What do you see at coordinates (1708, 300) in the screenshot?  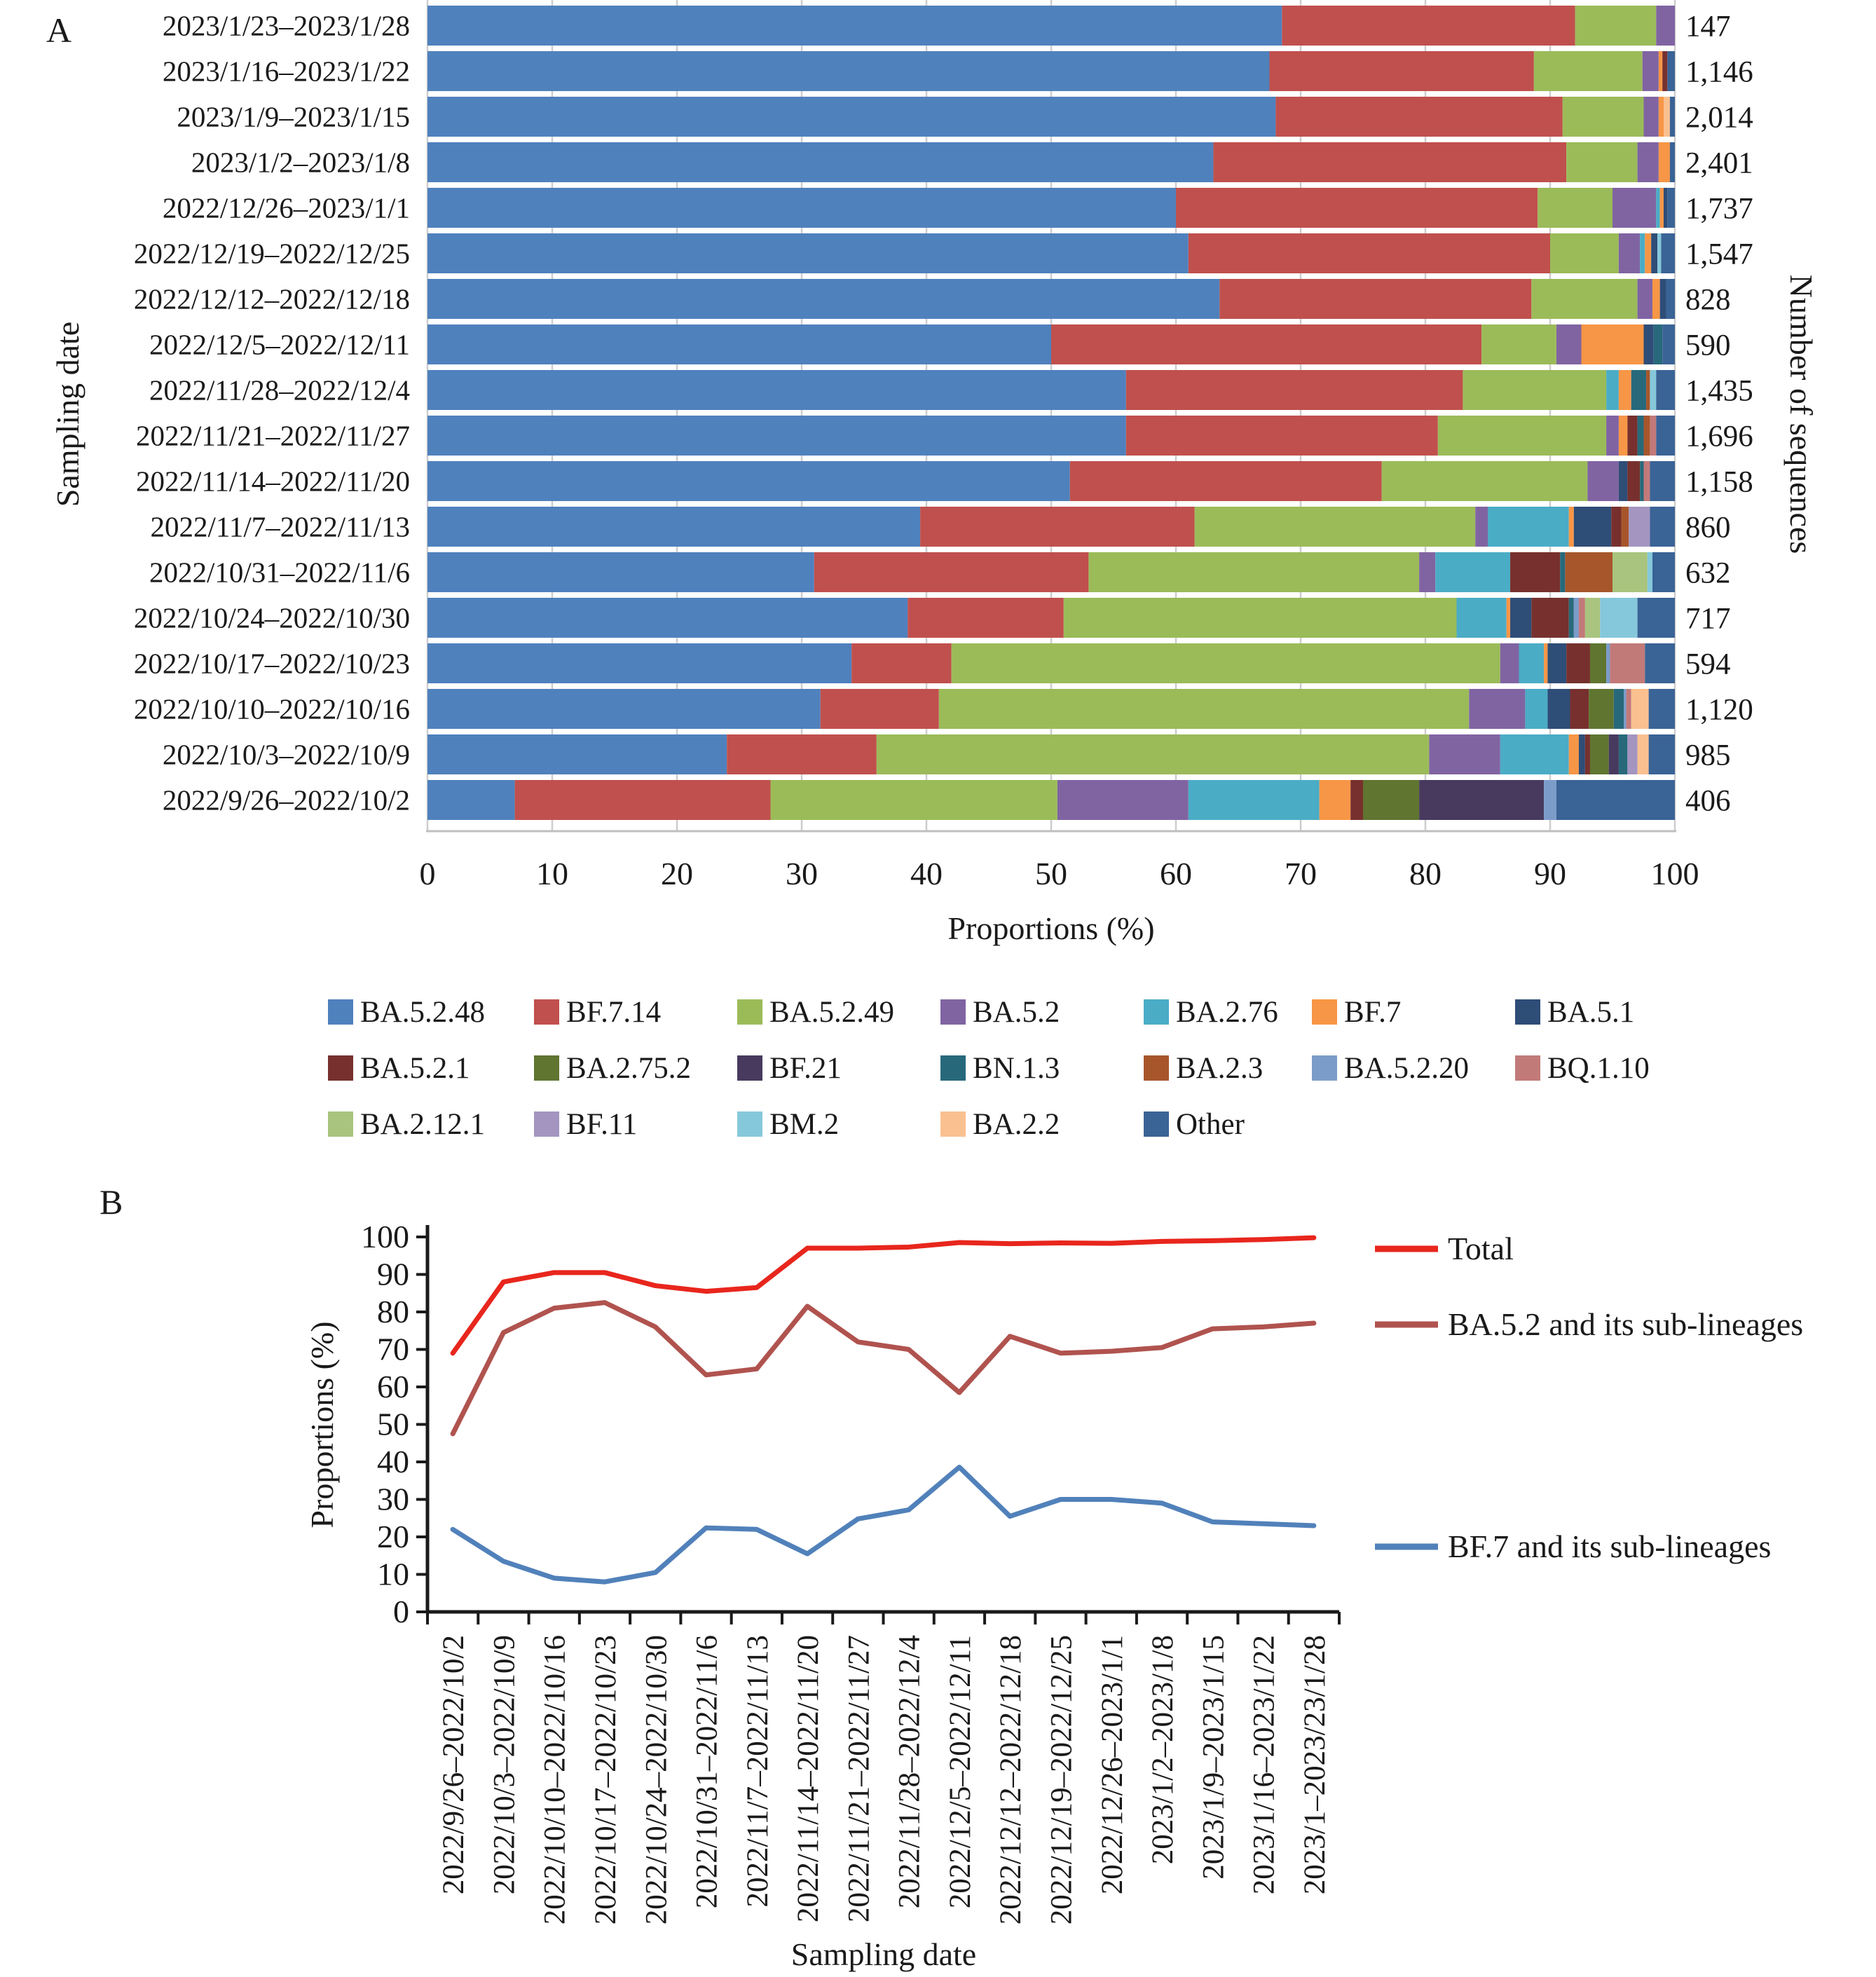 I see `row-count-label: 828` at bounding box center [1708, 300].